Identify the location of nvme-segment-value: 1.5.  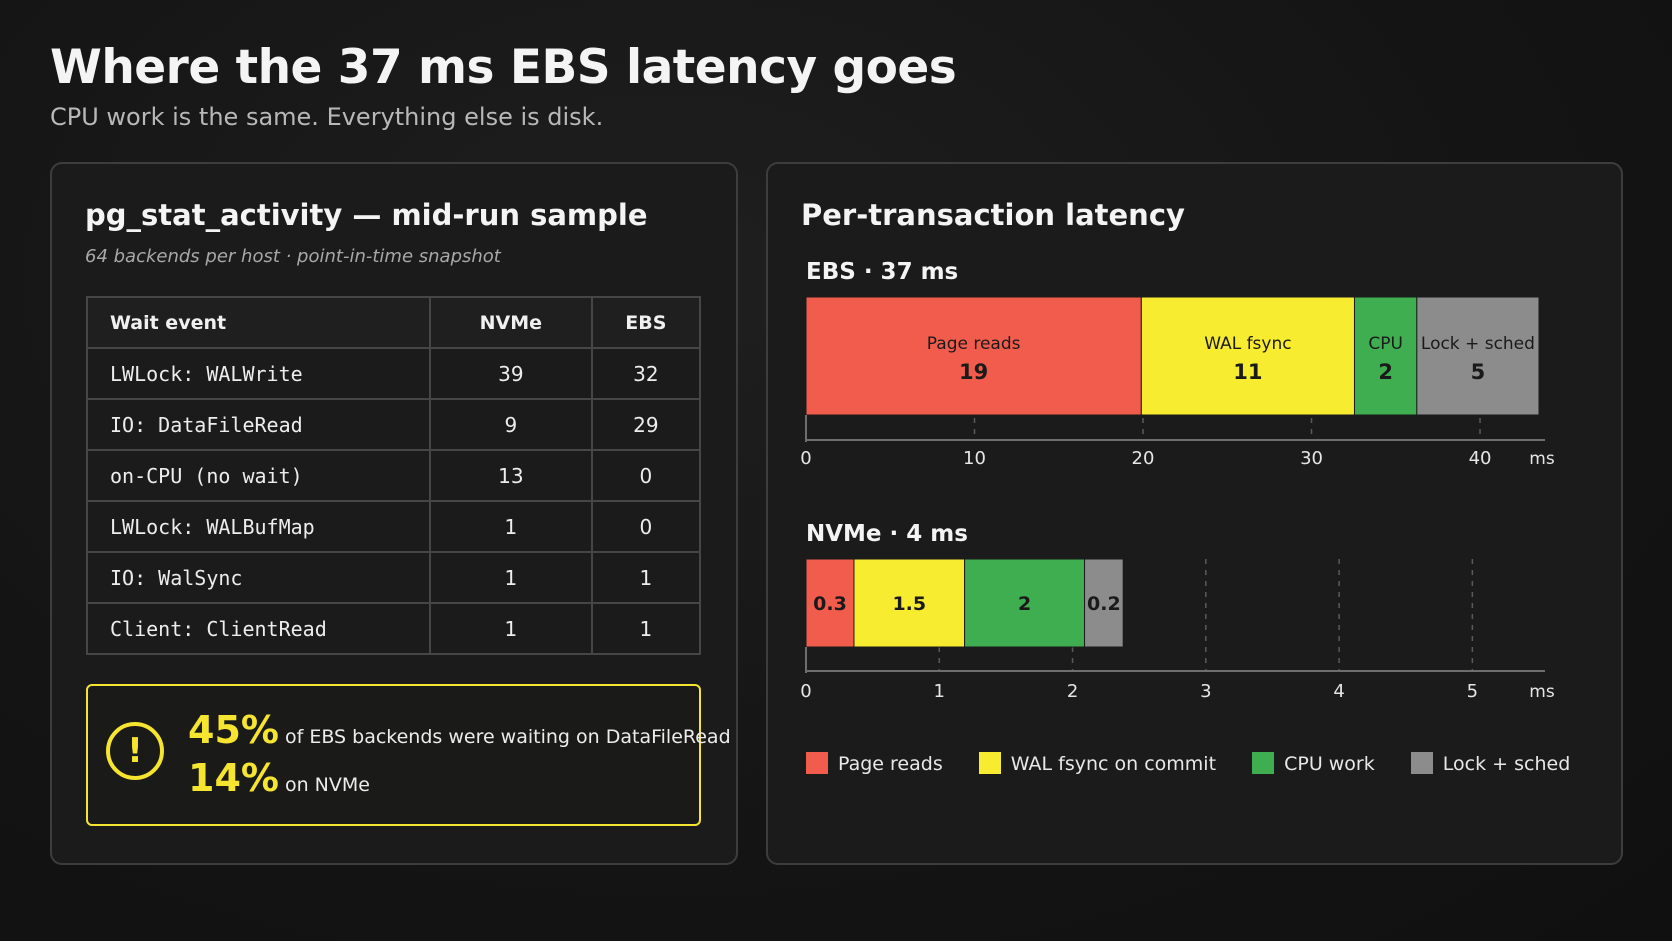
(909, 604).